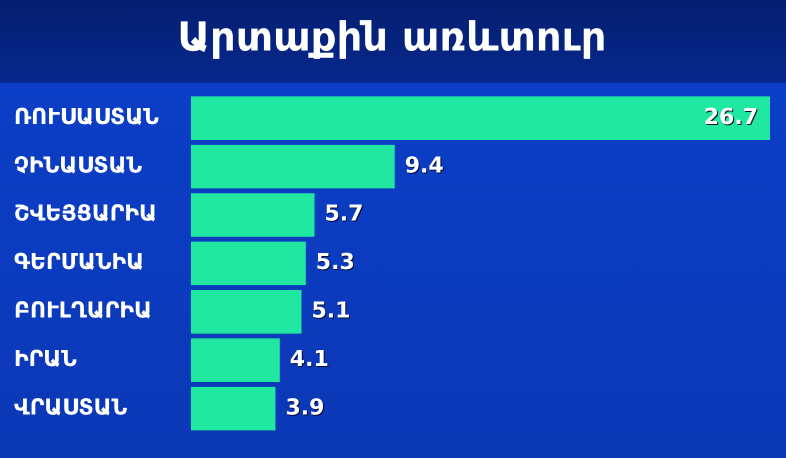 This screenshot has width=786, height=458. I want to click on data-label: 9.4, so click(424, 165).